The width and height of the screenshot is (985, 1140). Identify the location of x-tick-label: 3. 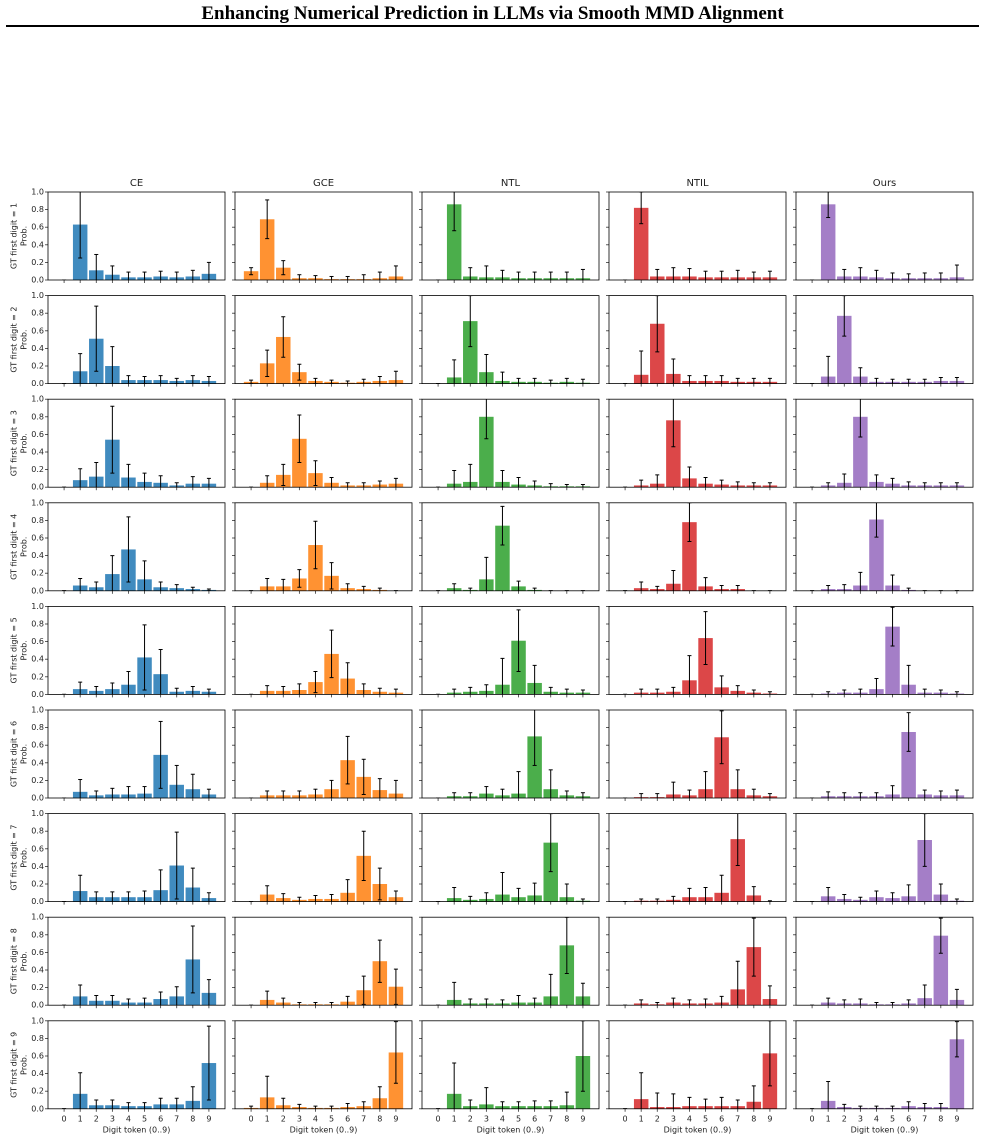
(673, 1118).